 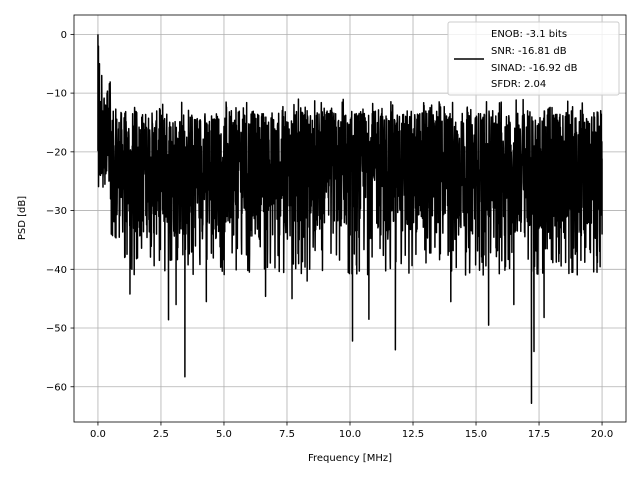 What do you see at coordinates (534, 68) in the screenshot?
I see `legend-text-sinad: SINAD: -16.92 dB` at bounding box center [534, 68].